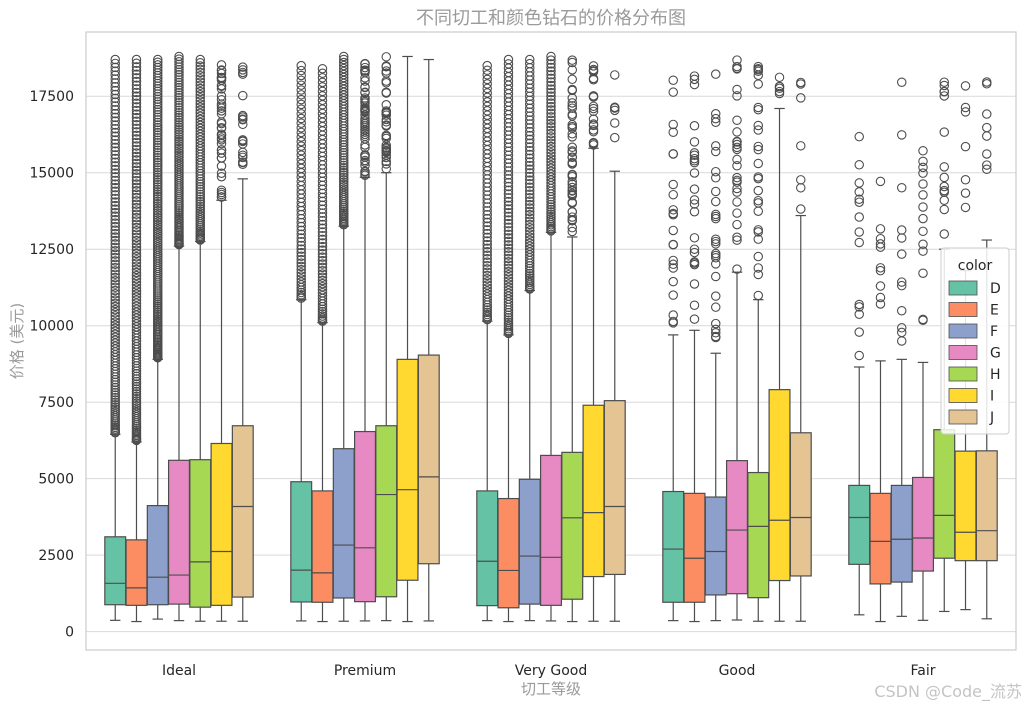 This screenshot has width=1026, height=708. Describe the element at coordinates (51, 97) in the screenshot. I see `y-tick-label: 17500` at that location.